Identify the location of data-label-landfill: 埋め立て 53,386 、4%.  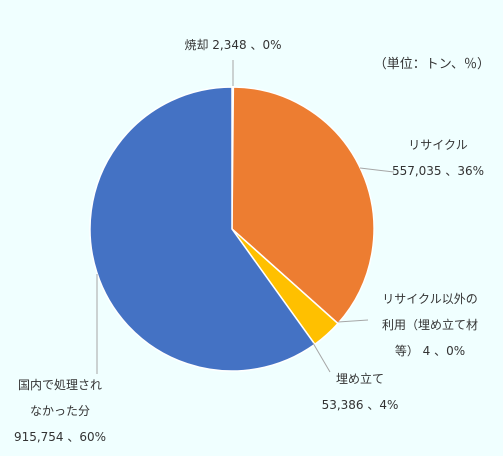
(360, 391).